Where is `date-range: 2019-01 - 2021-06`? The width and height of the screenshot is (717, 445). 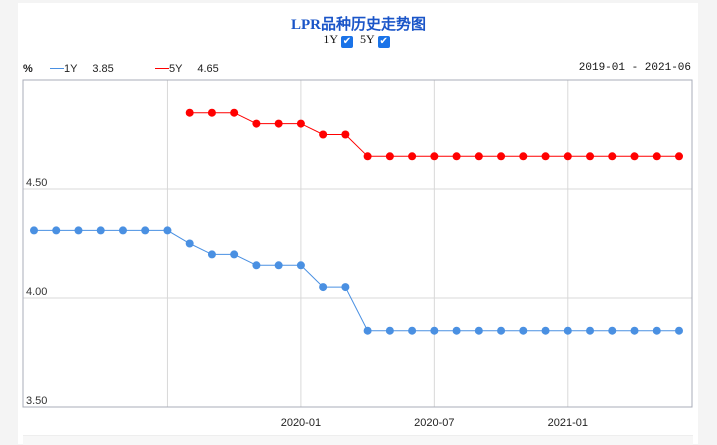
date-range: 2019-01 - 2021-06 is located at coordinates (634, 68).